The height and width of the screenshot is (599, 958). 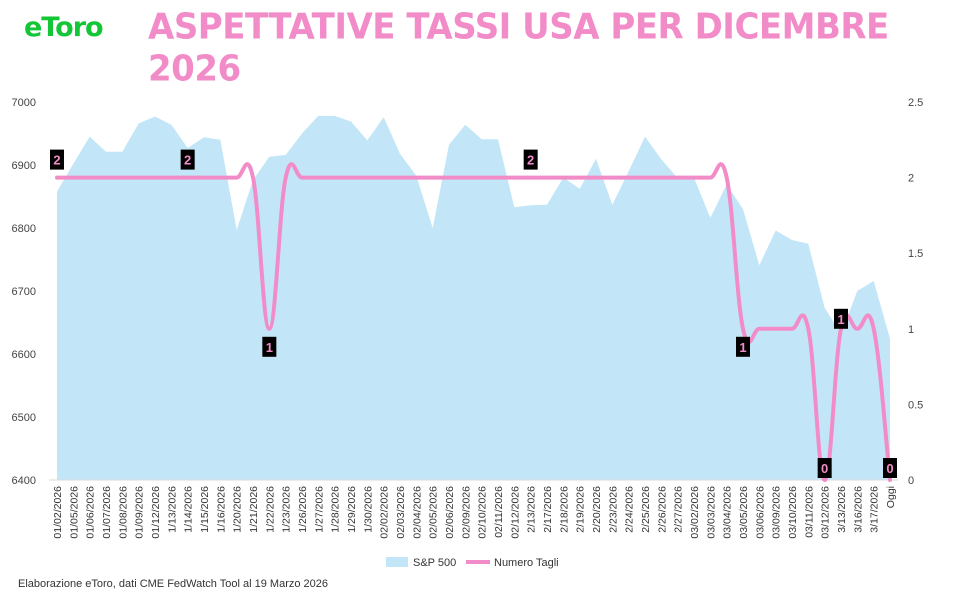 I want to click on x-axis-tick-label: 03/11/2026, so click(x=809, y=512).